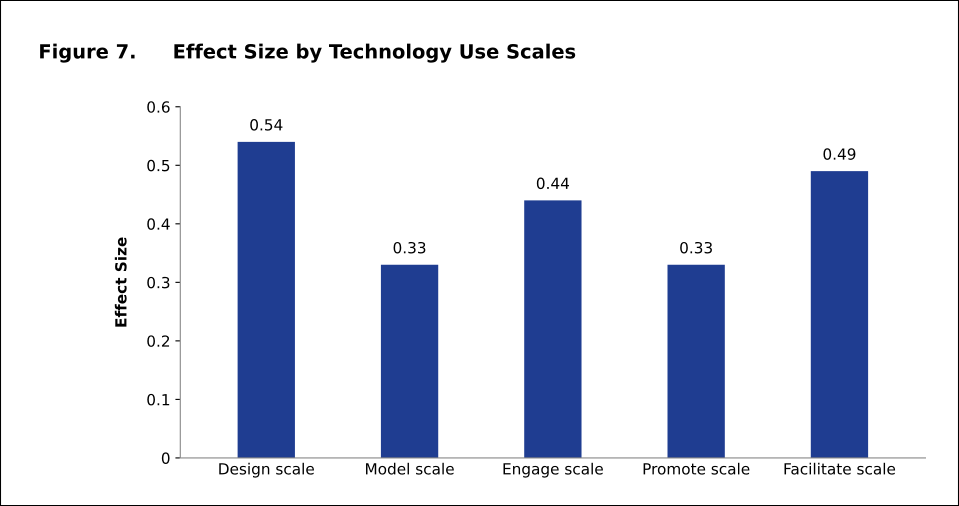 The width and height of the screenshot is (959, 506). What do you see at coordinates (553, 184) in the screenshot?
I see `data-label: 0.44` at bounding box center [553, 184].